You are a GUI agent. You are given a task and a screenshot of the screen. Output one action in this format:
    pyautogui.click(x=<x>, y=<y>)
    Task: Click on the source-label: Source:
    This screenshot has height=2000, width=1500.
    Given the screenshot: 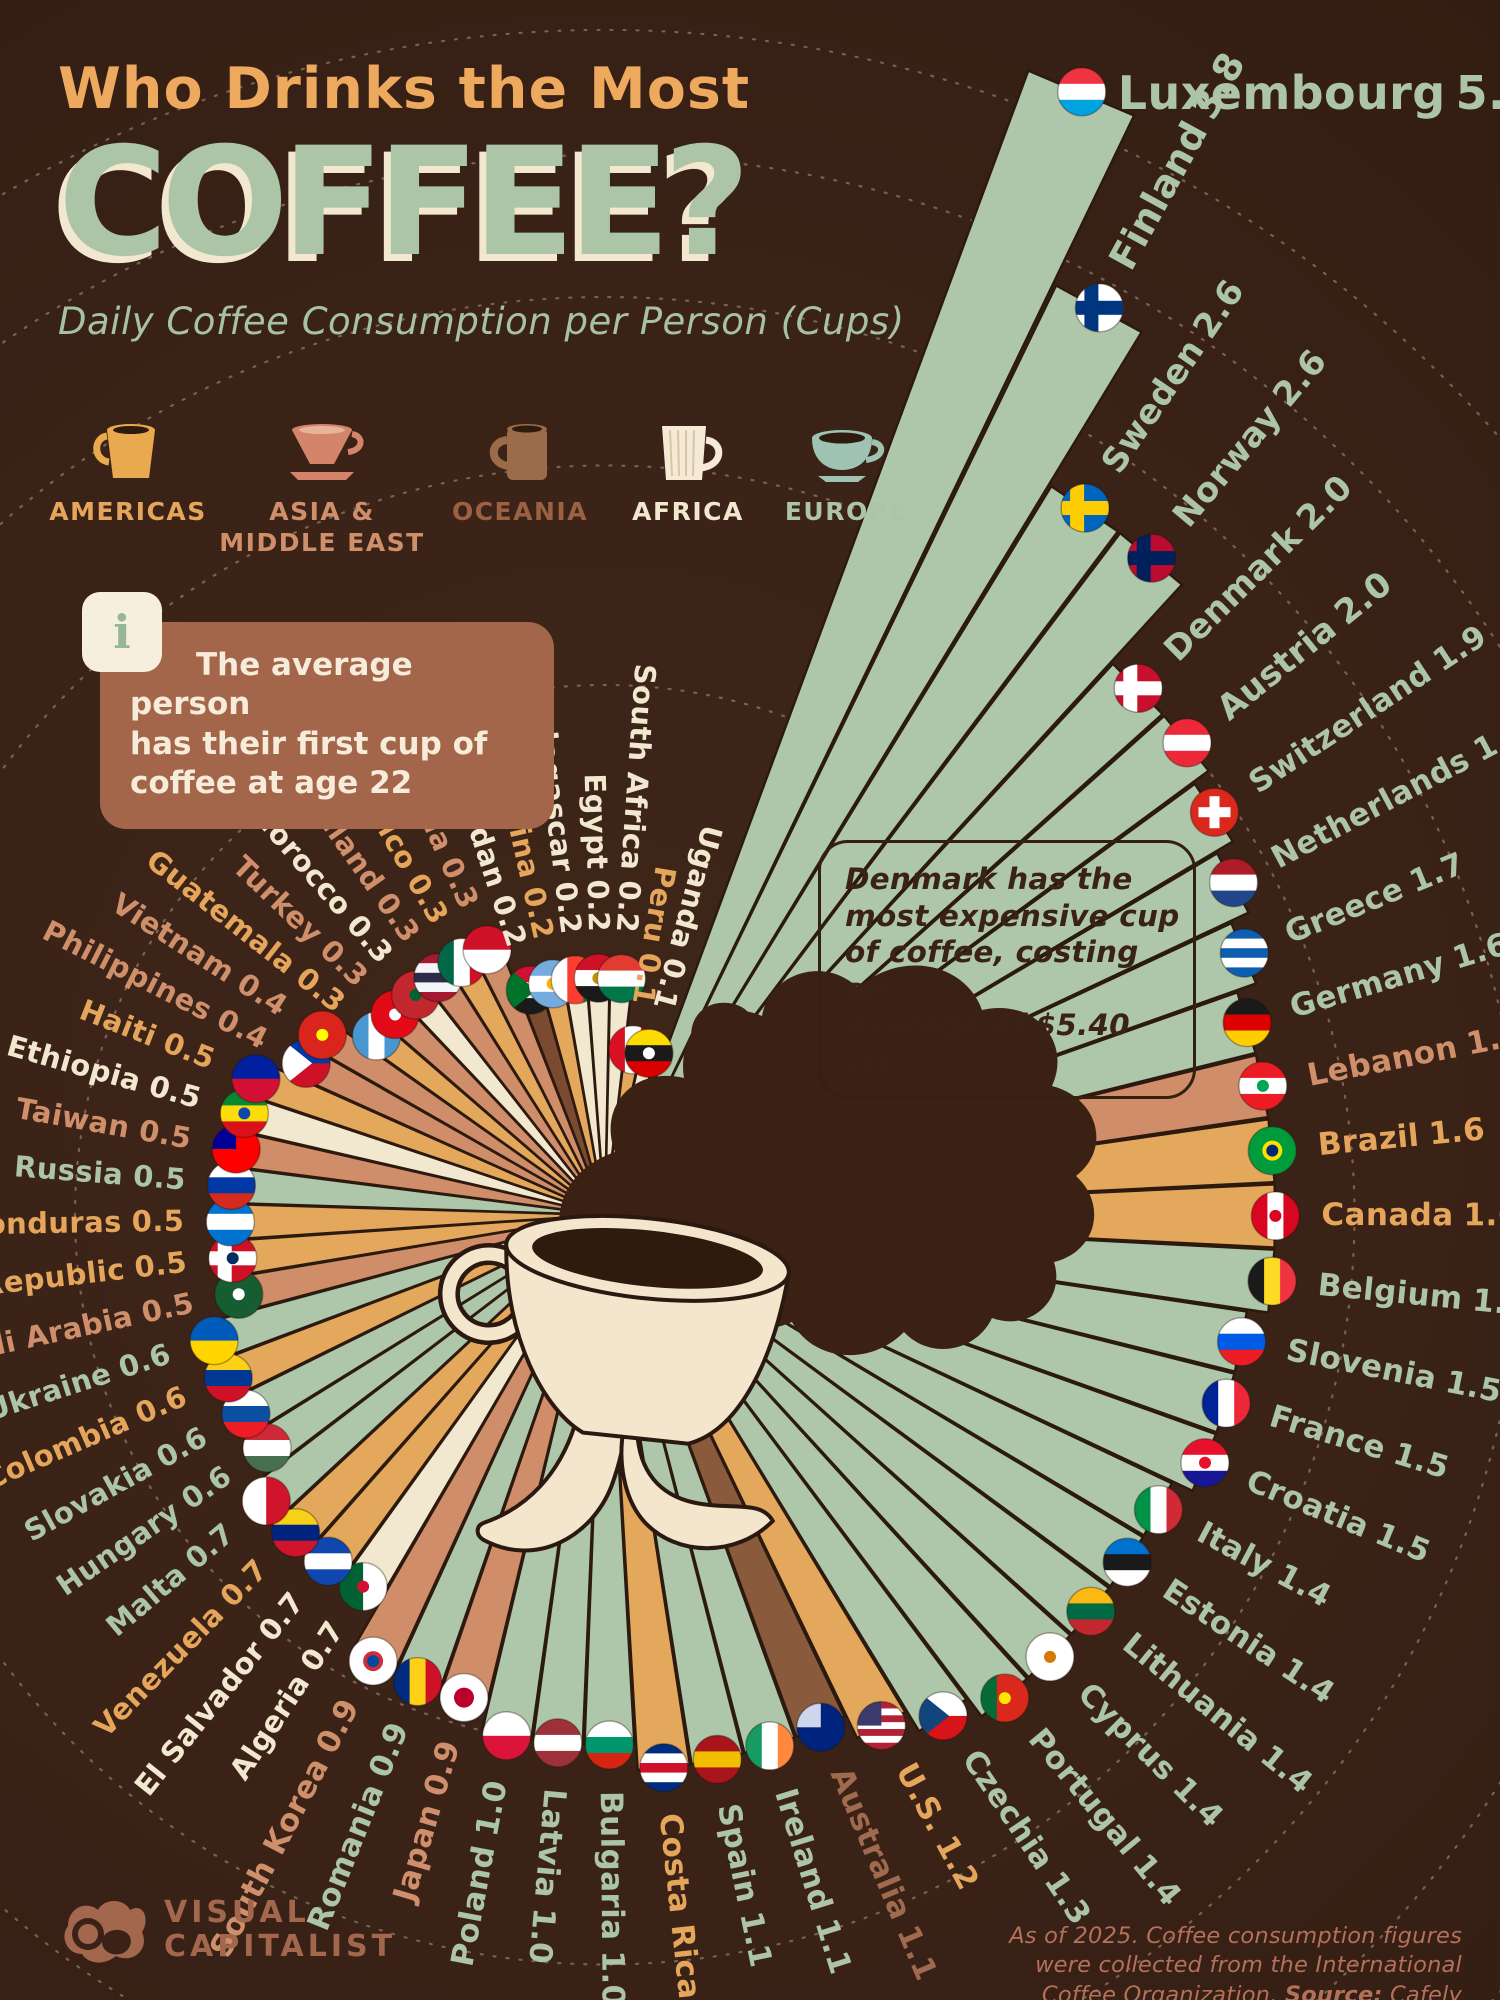 What is the action you would take?
    pyautogui.click(x=1333, y=1990)
    